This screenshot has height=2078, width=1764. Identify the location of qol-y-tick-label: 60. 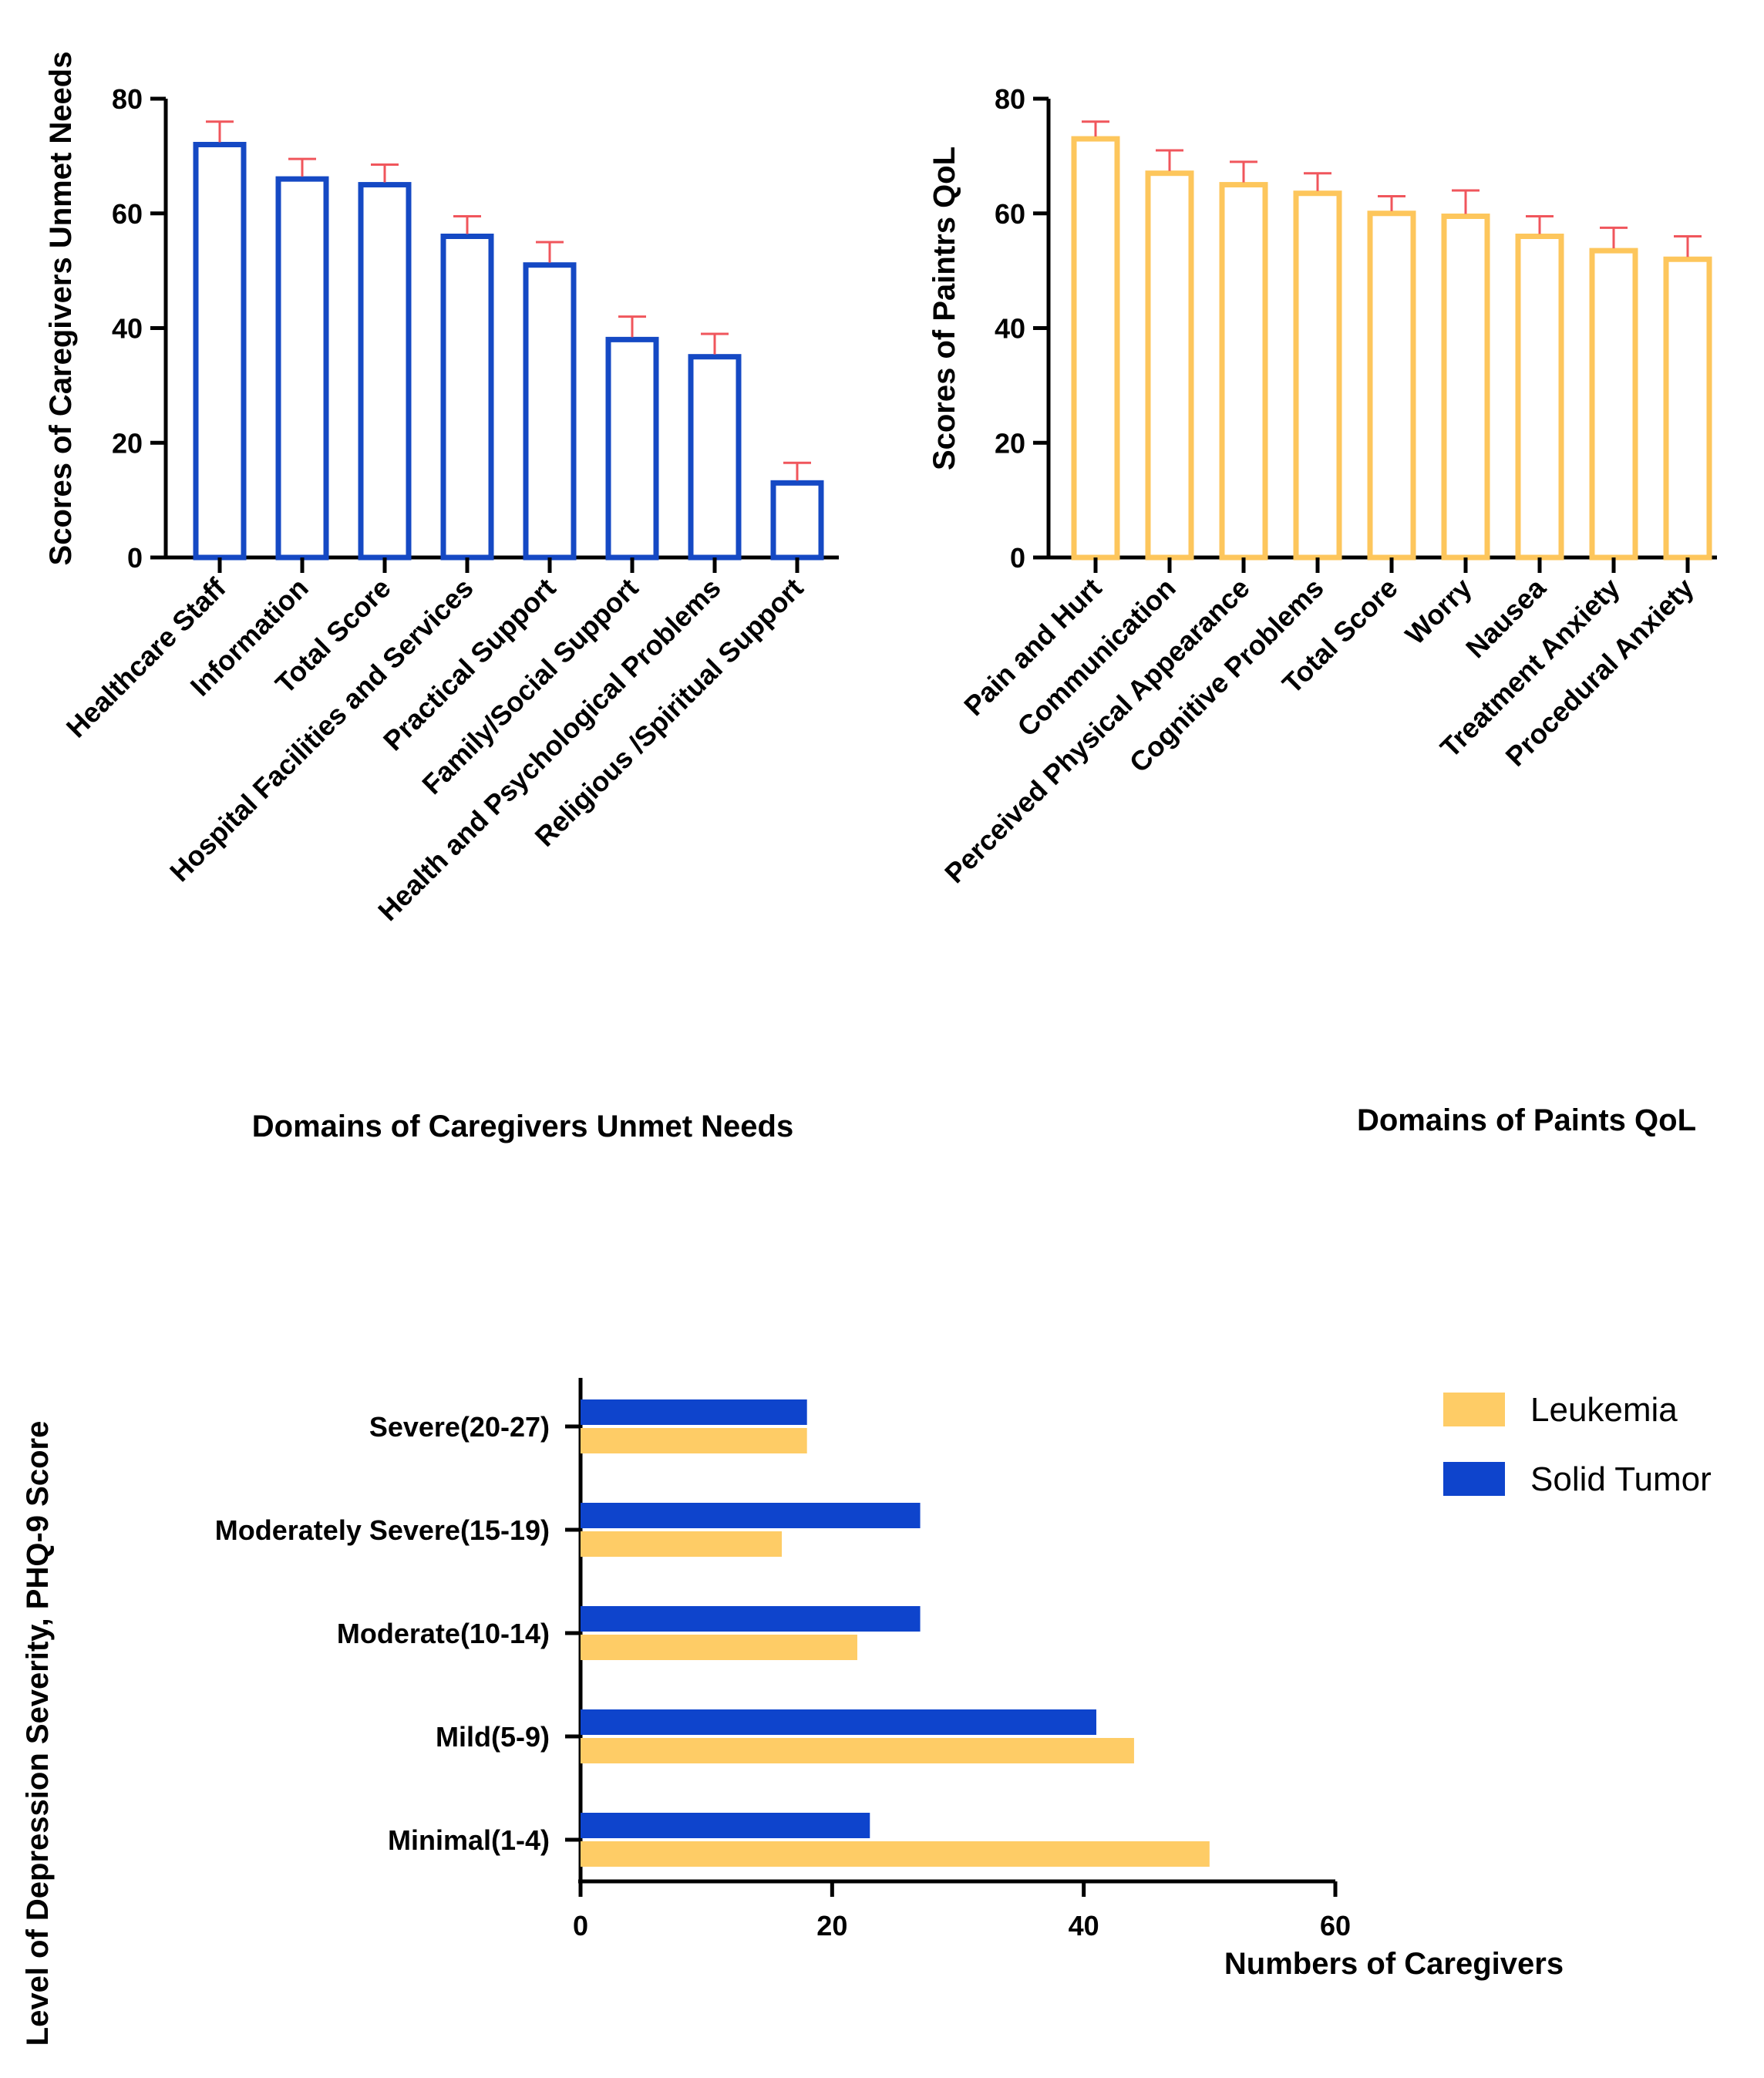
(1010, 214).